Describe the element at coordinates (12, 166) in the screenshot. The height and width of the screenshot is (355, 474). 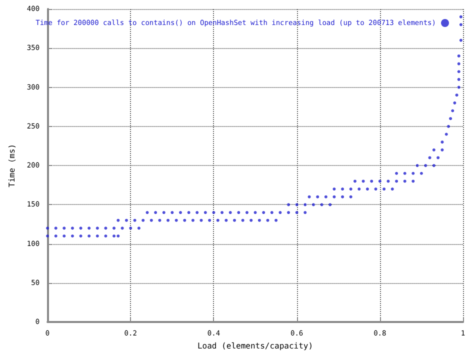
I see `y-axis-title: Time (ms)` at that location.